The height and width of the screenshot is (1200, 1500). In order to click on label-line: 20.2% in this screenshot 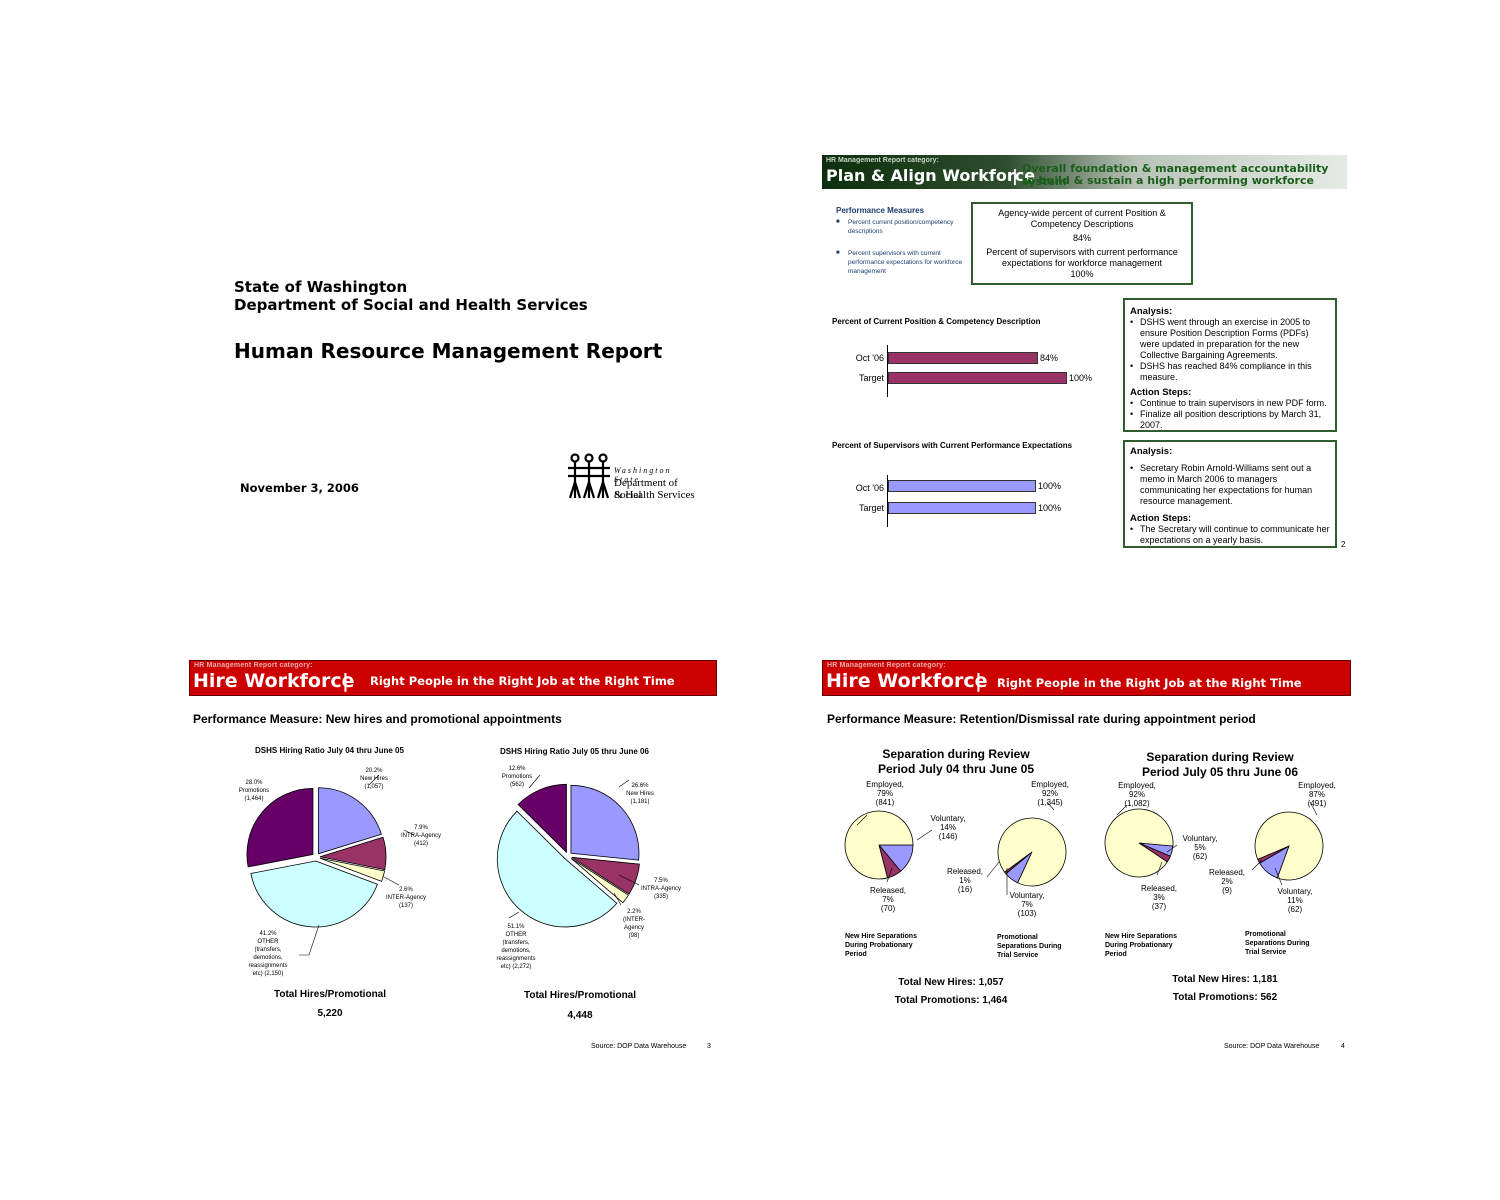, I will do `click(374, 771)`.